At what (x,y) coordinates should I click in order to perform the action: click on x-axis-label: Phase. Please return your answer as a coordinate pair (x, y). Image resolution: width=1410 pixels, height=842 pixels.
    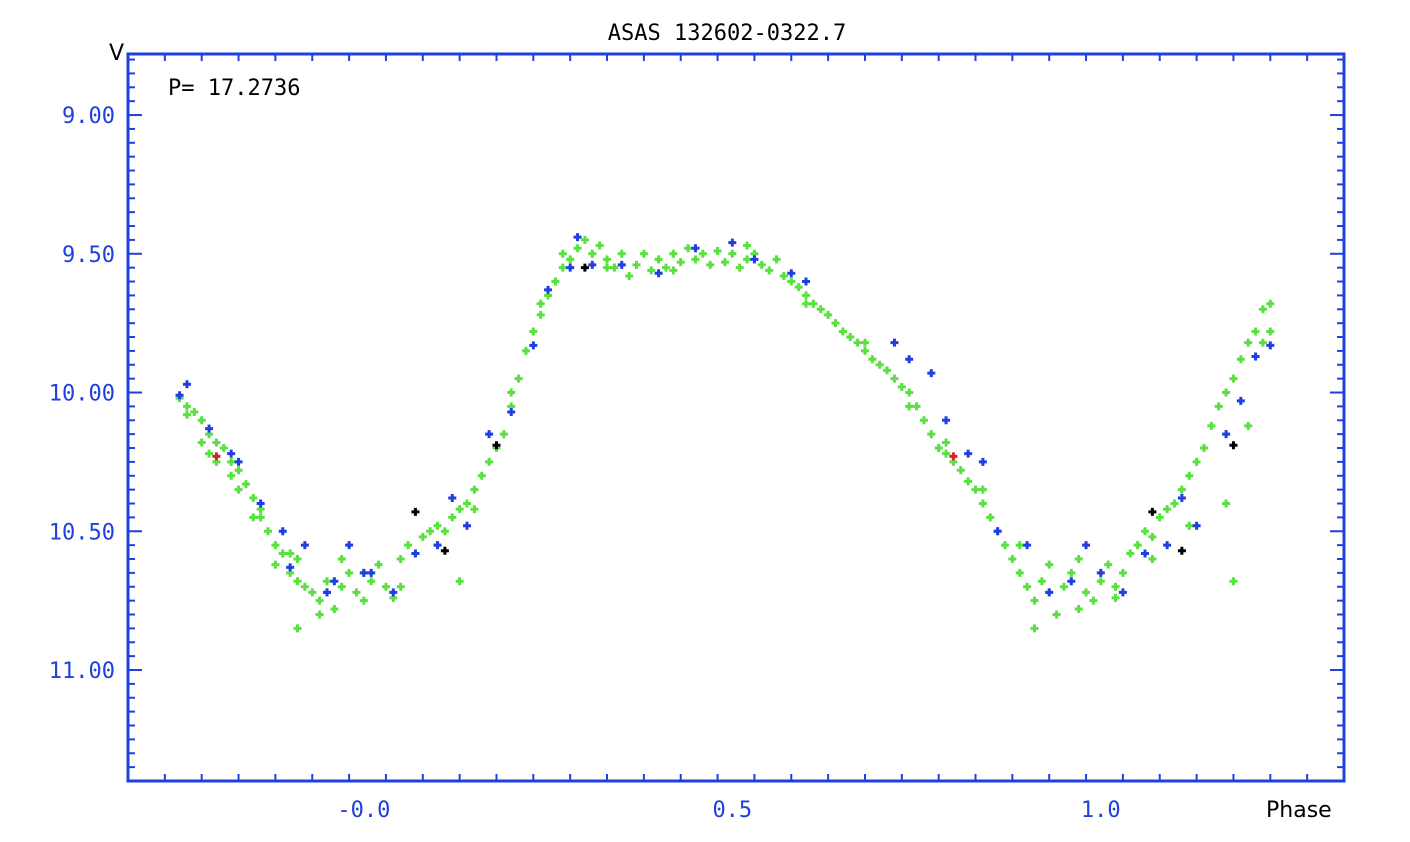
    Looking at the image, I should click on (1299, 810).